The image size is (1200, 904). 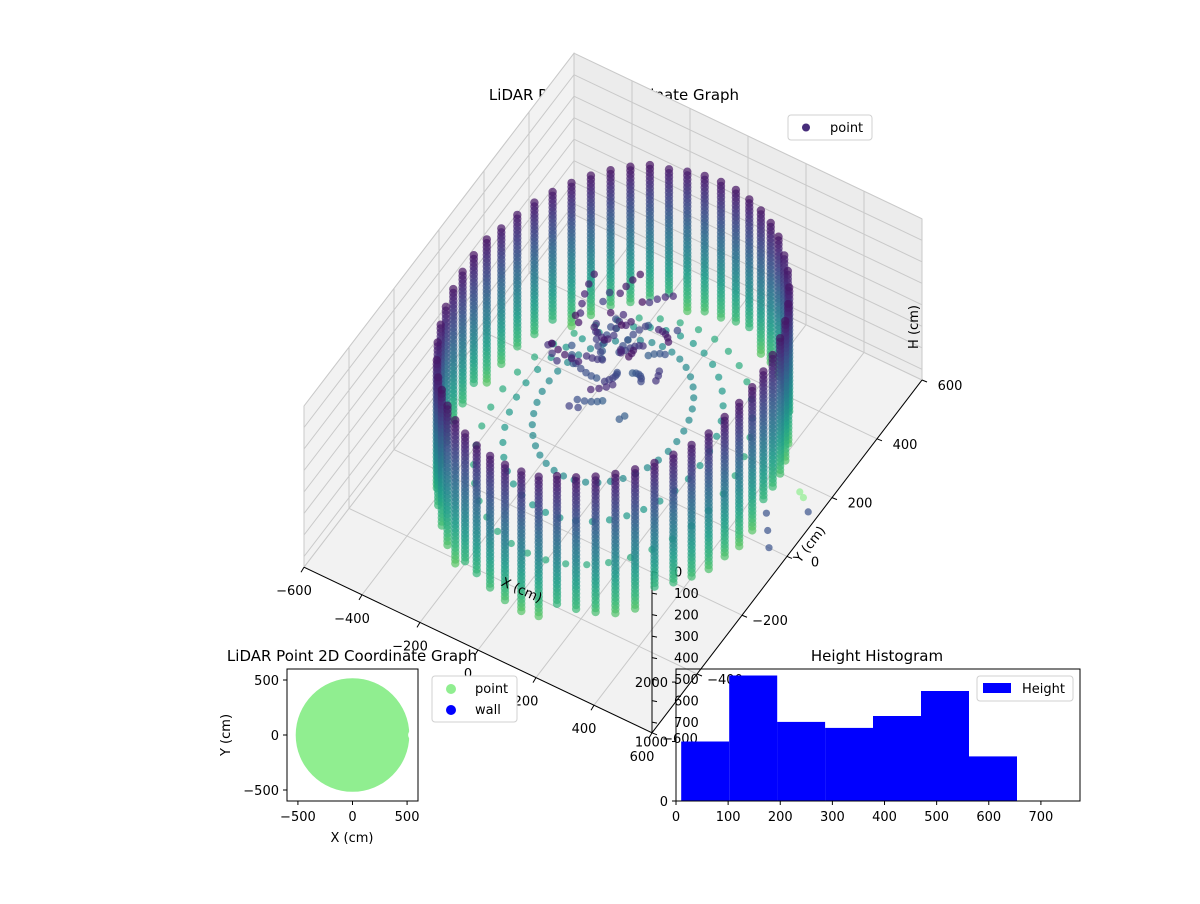 I want to click on histogram-x-tick-label: 600, so click(x=988, y=817).